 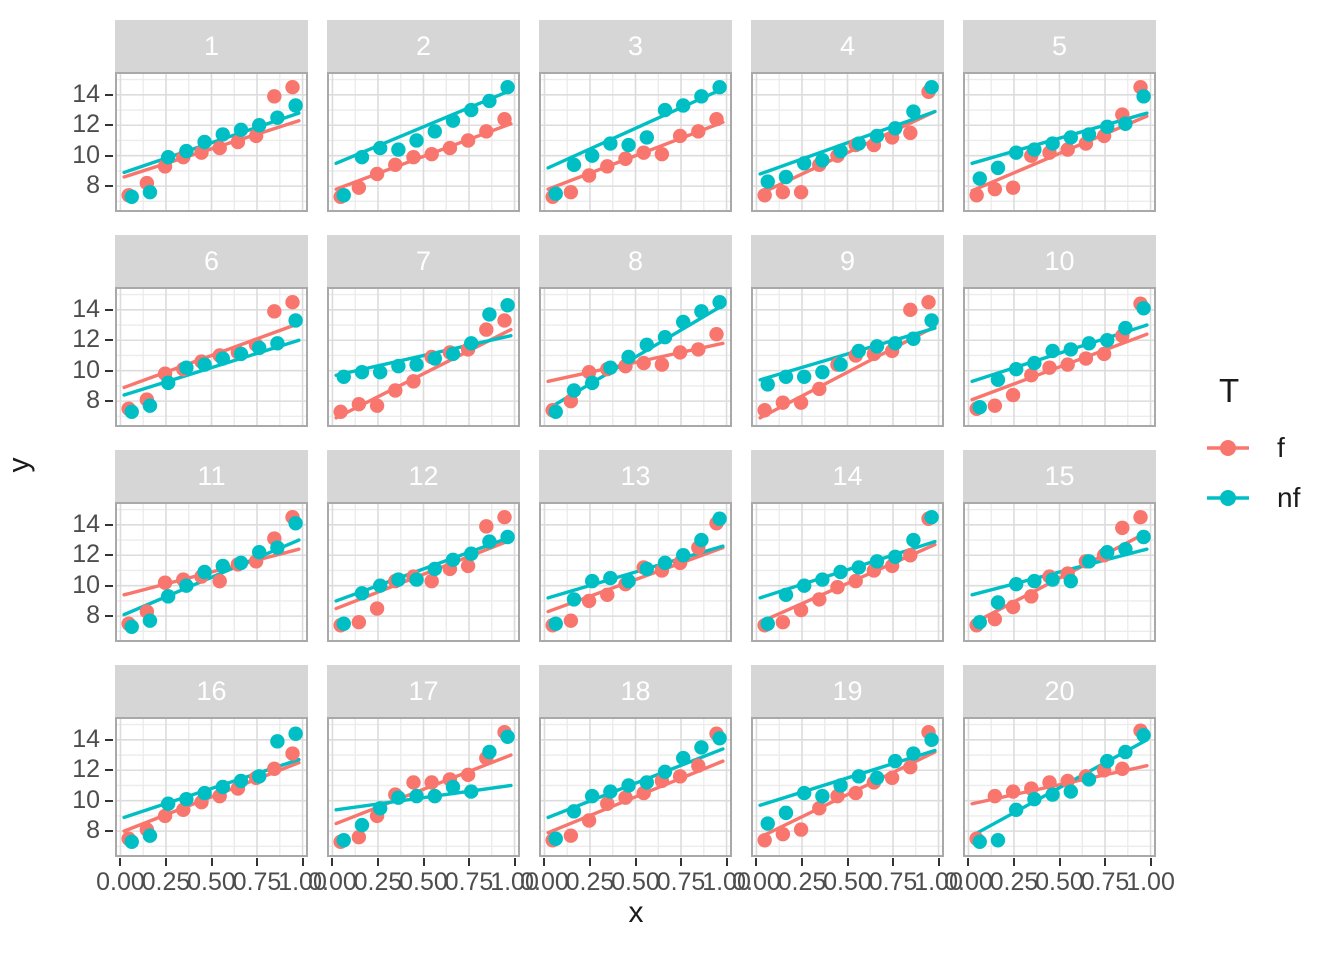 I want to click on x-tick-label: 0.75, so click(x=681, y=882).